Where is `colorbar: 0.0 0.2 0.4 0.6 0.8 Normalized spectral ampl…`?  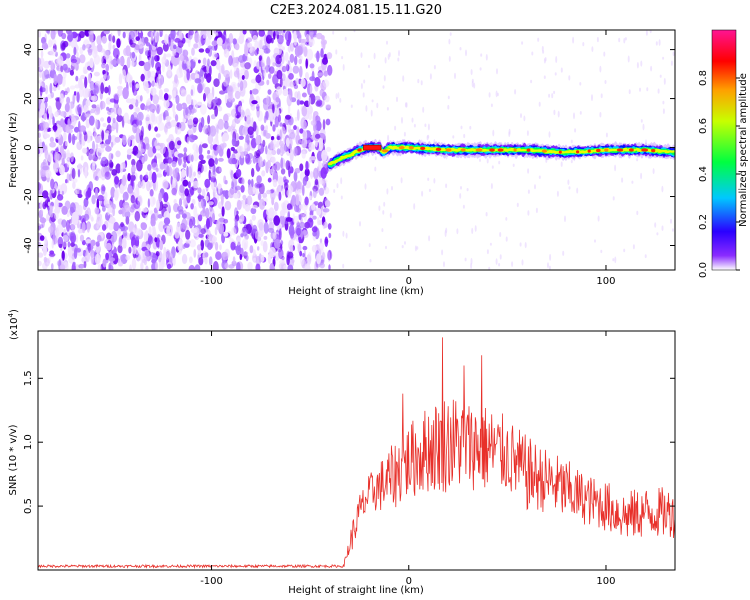 colorbar: 0.0 0.2 0.4 0.6 0.8 Normalized spectral ampl… is located at coordinates (723, 153).